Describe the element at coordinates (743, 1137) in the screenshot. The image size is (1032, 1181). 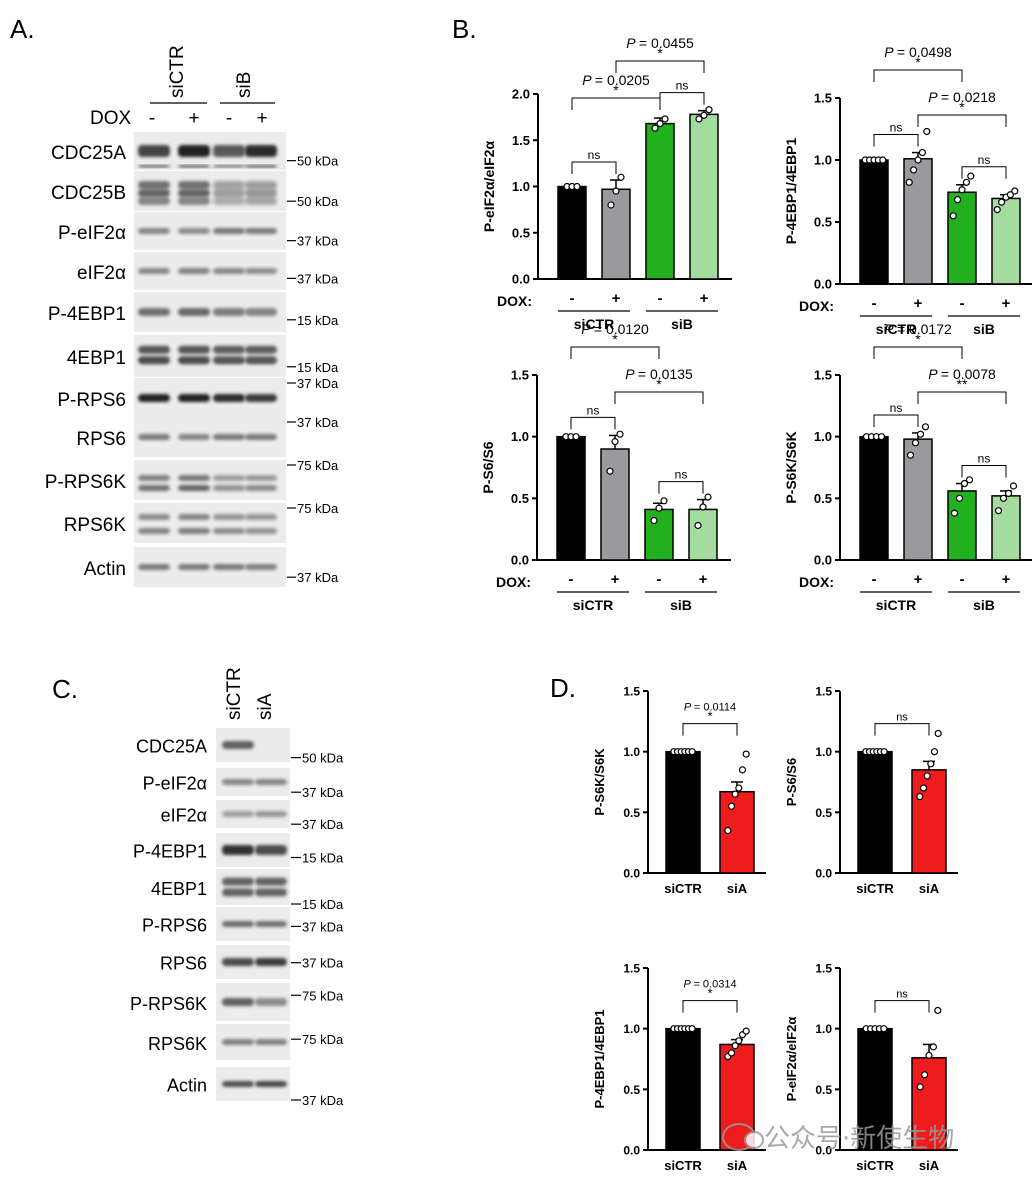
I see `wechat-icon` at that location.